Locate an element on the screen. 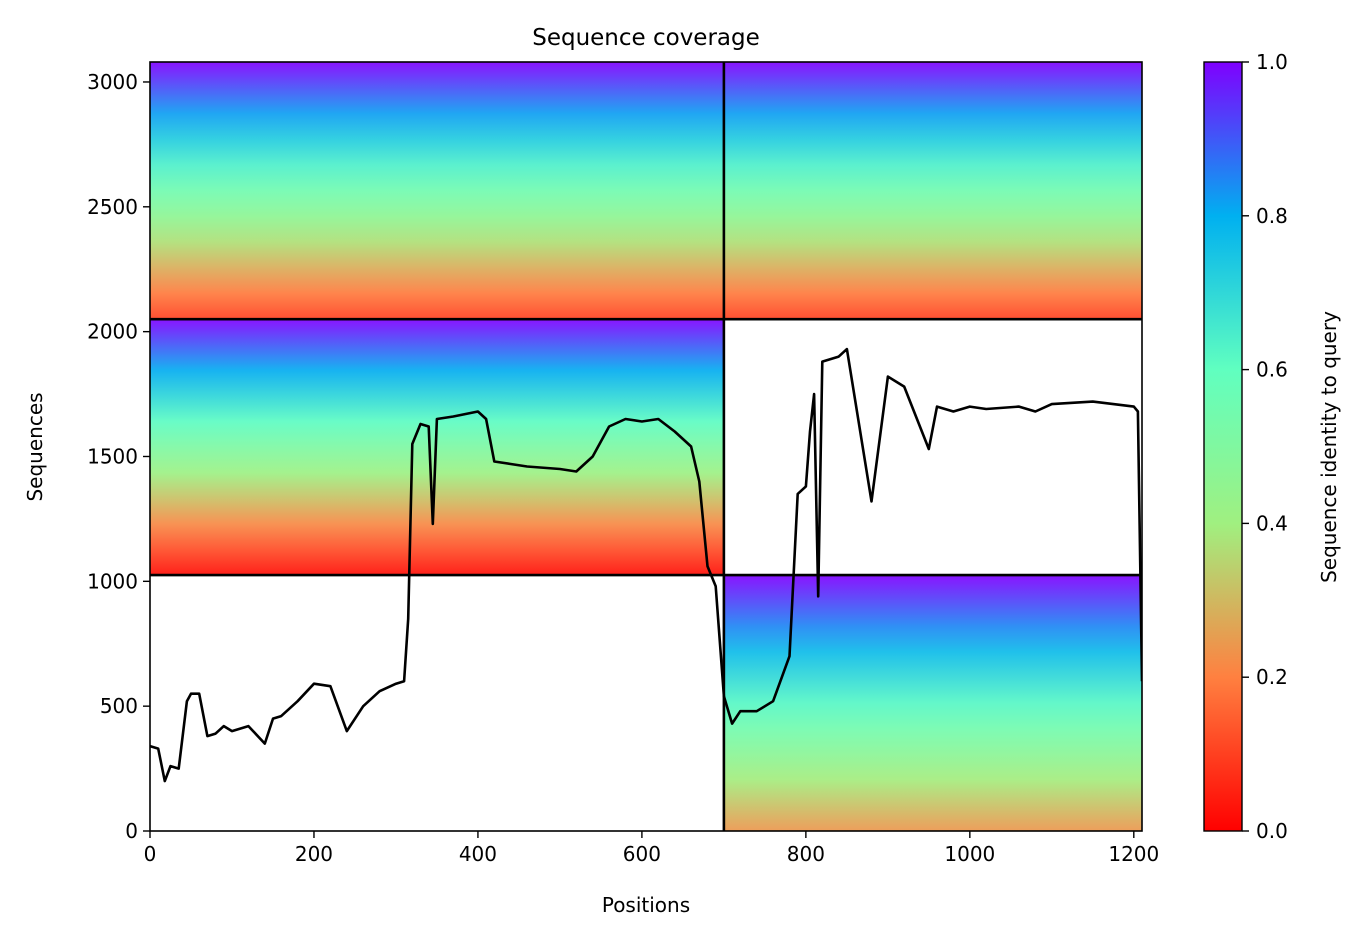 This screenshot has height=939, width=1364. y-axis-label: Sequences is located at coordinates (35, 446).